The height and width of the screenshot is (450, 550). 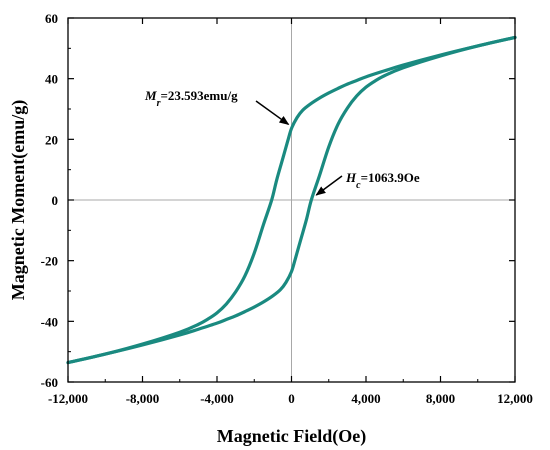 What do you see at coordinates (365, 398) in the screenshot?
I see `x-tick-label: 4,000` at bounding box center [365, 398].